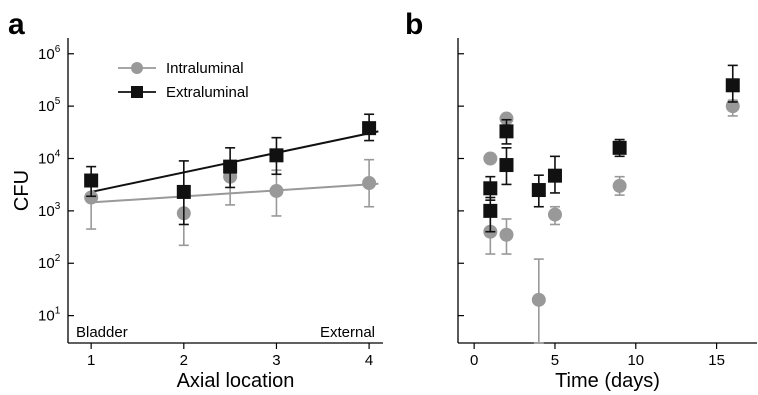 The image size is (758, 395). Describe the element at coordinates (16, 24) in the screenshot. I see `panel-letter-a: a` at that location.